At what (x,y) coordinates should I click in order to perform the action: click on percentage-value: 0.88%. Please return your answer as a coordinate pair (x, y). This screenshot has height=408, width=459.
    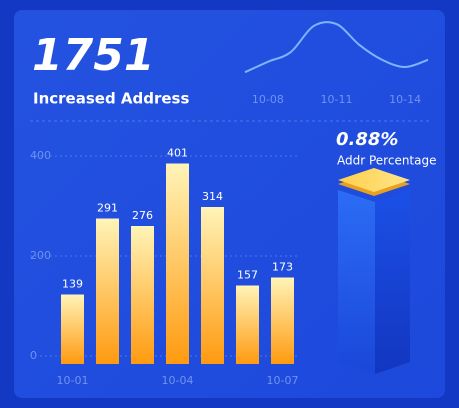
    Looking at the image, I should click on (367, 139).